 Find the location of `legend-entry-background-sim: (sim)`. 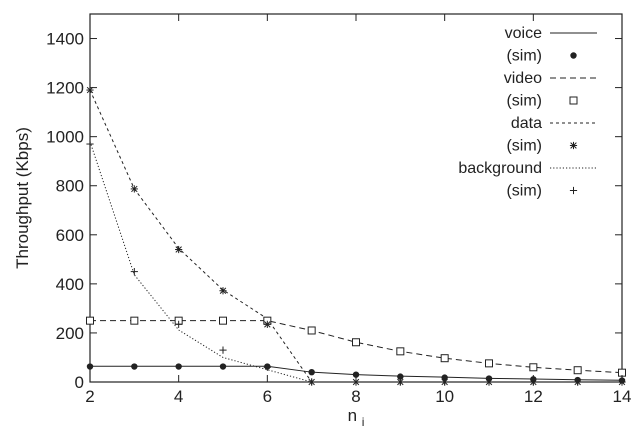

legend-entry-background-sim: (sim) is located at coordinates (542, 191).